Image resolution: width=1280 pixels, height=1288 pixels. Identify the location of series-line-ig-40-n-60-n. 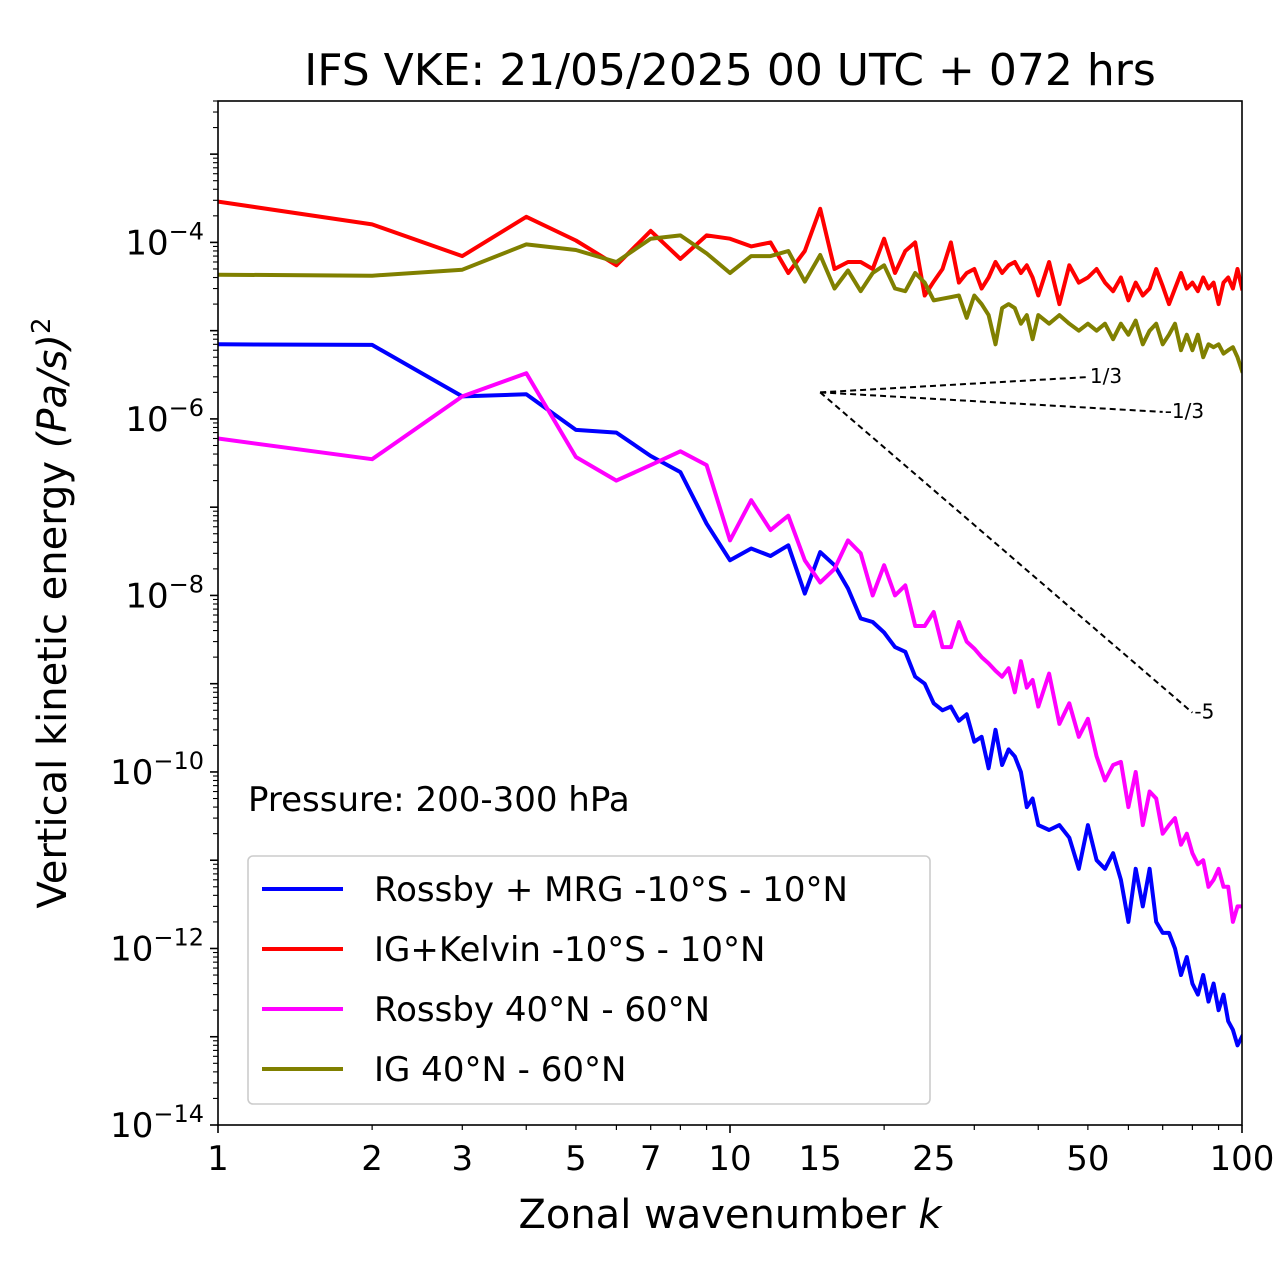
(730, 303).